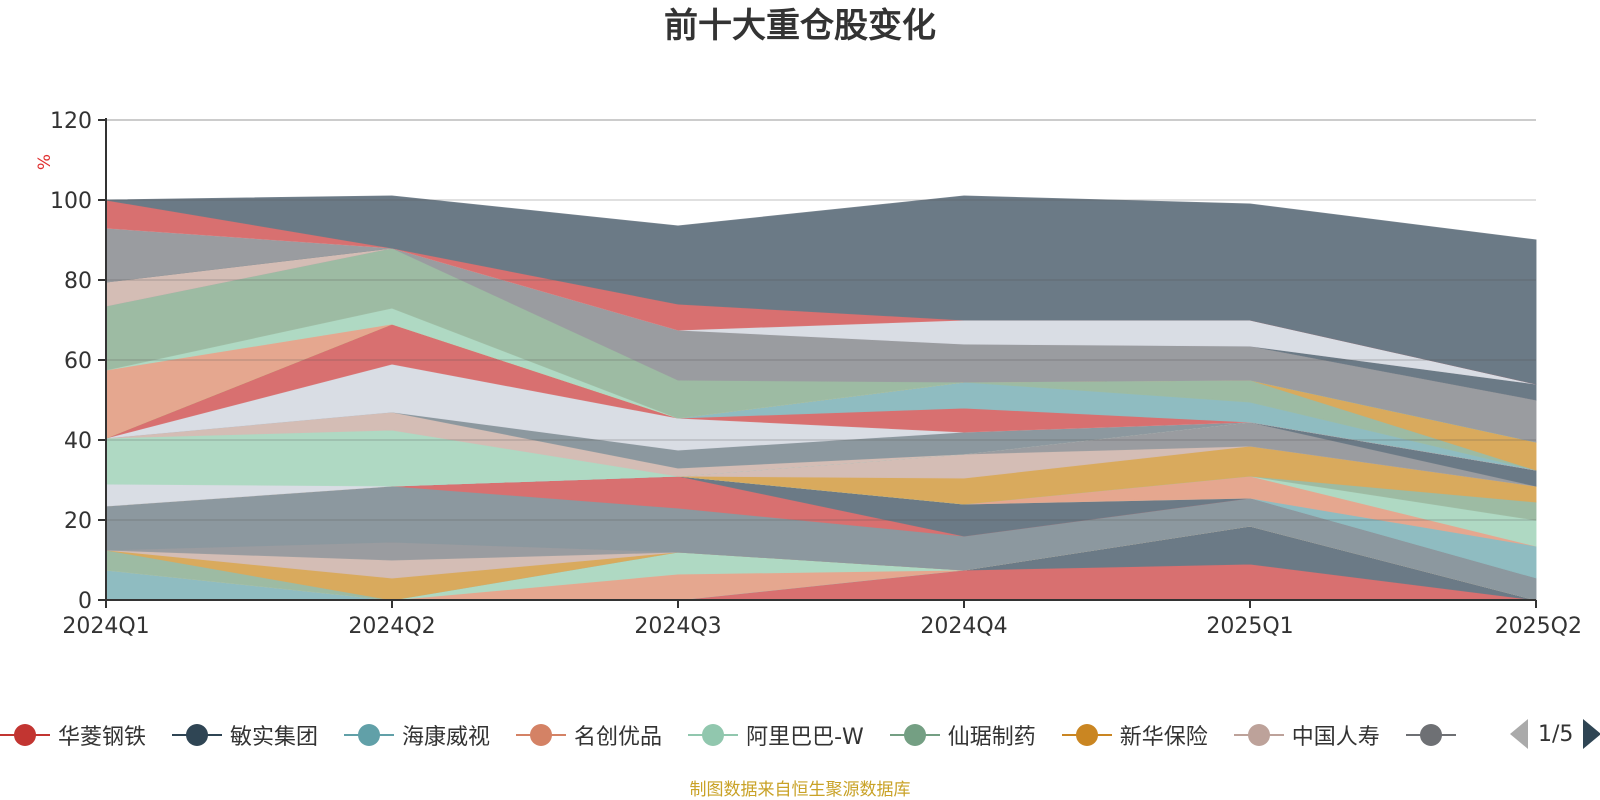  I want to click on chart-title: 前十大重仓股变化, so click(800, 26).